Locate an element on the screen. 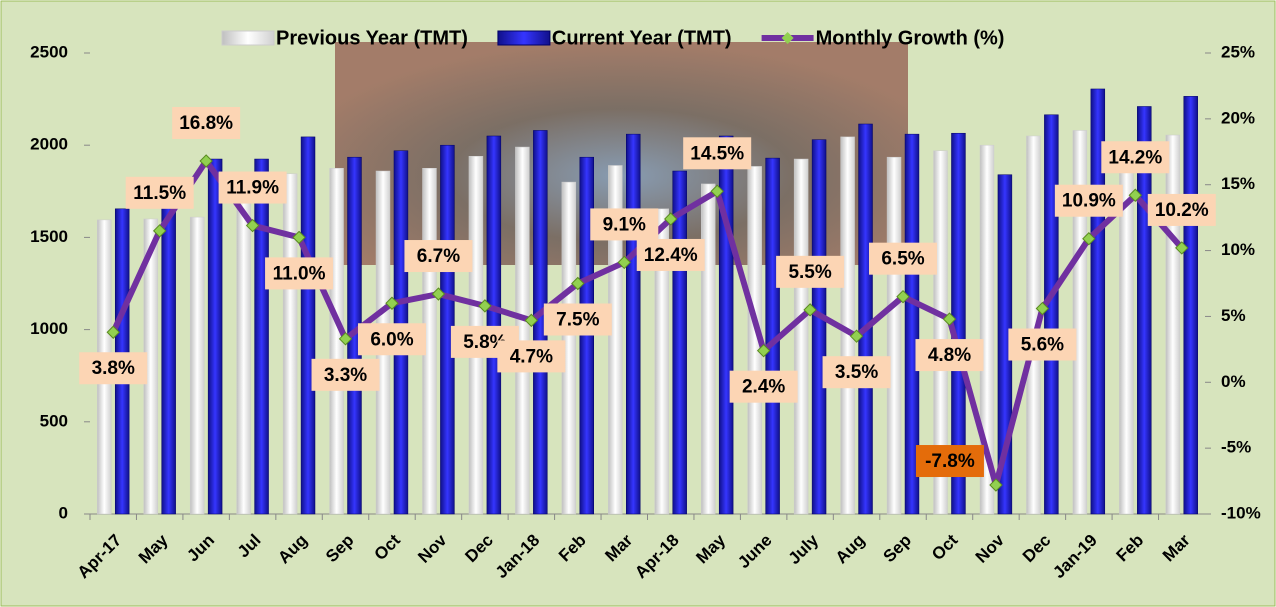  data-label: 3.5% is located at coordinates (856, 372).